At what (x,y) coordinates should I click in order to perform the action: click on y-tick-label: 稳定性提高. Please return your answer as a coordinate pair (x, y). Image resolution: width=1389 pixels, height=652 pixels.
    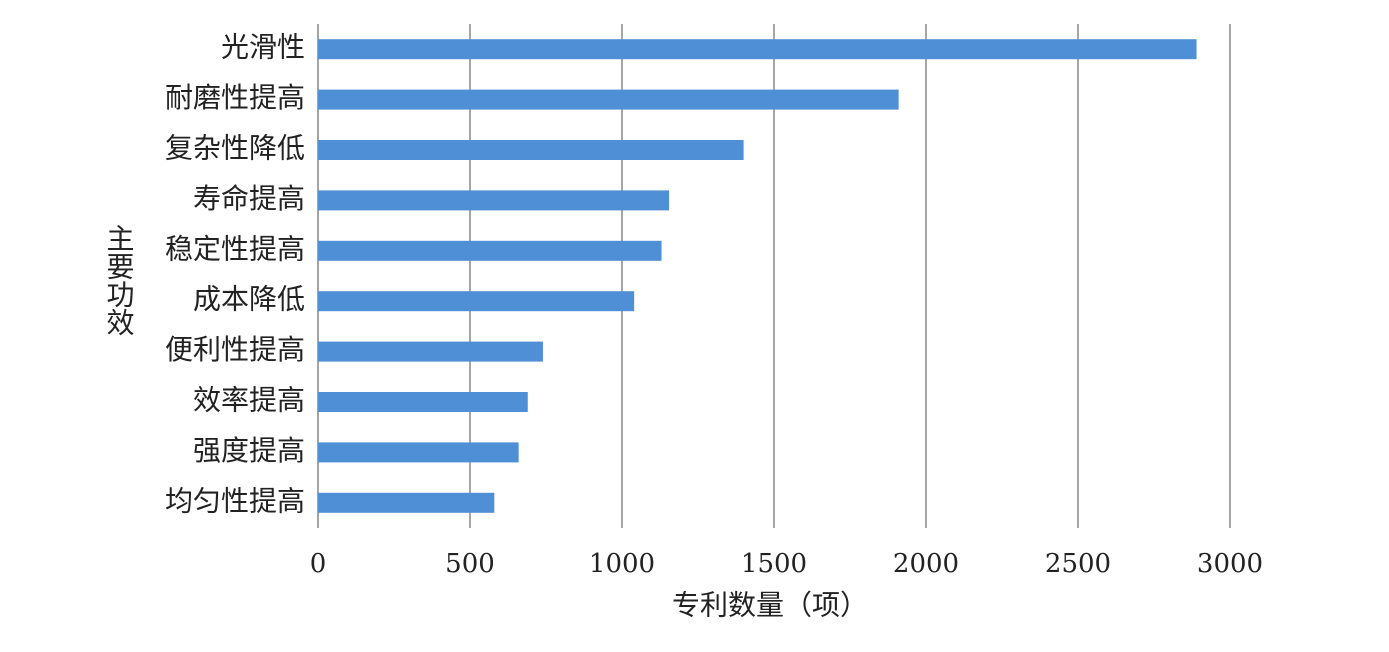
    Looking at the image, I should click on (235, 248).